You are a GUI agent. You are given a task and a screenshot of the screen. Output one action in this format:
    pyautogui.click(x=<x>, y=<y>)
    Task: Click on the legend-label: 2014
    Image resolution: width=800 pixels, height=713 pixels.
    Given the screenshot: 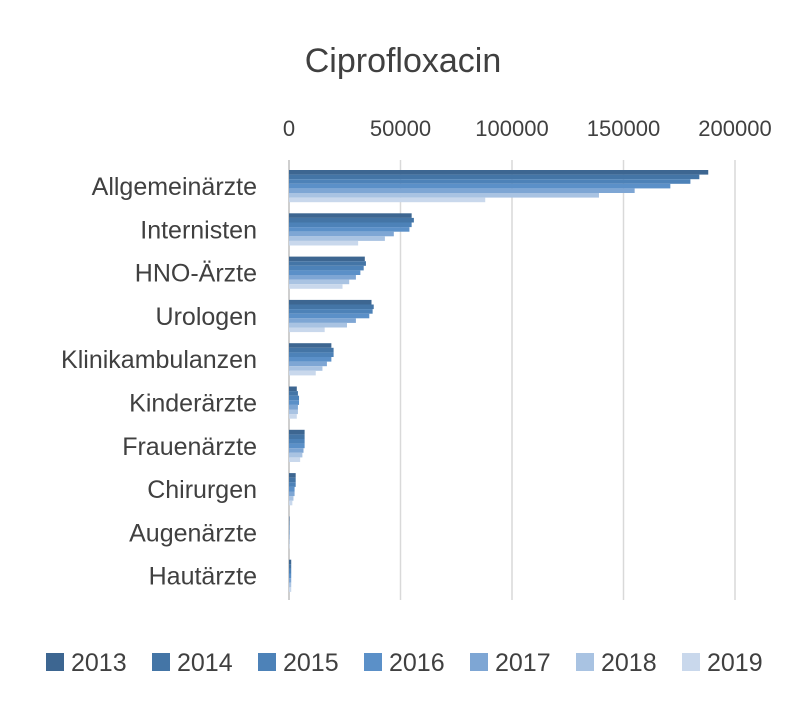 What is the action you would take?
    pyautogui.click(x=205, y=663)
    